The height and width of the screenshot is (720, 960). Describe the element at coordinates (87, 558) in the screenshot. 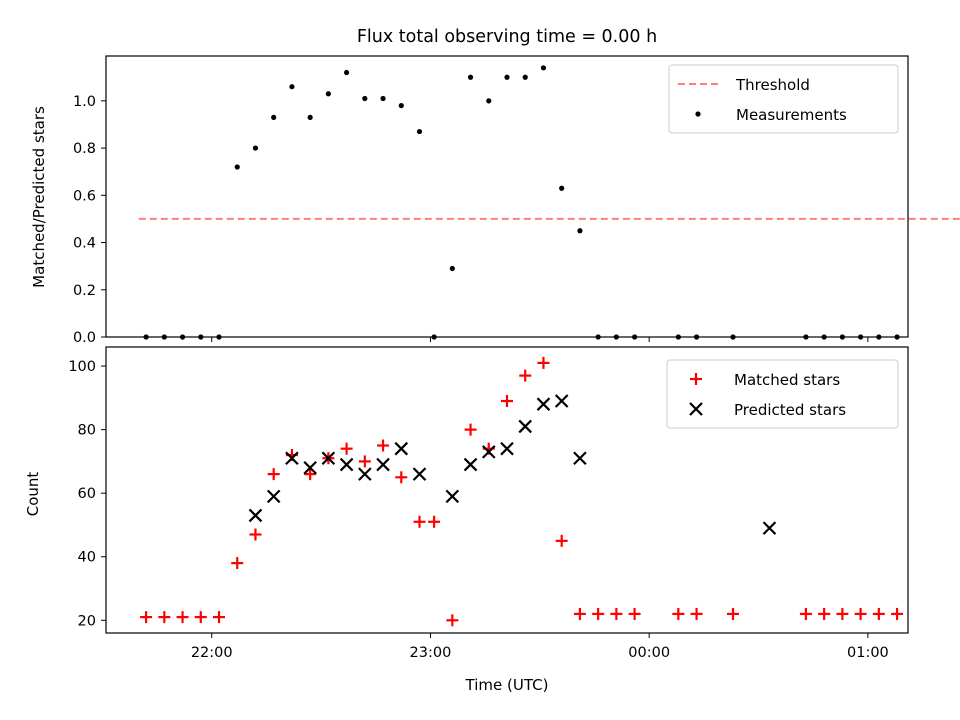

I see `bottom-y-tick-label: 40` at that location.